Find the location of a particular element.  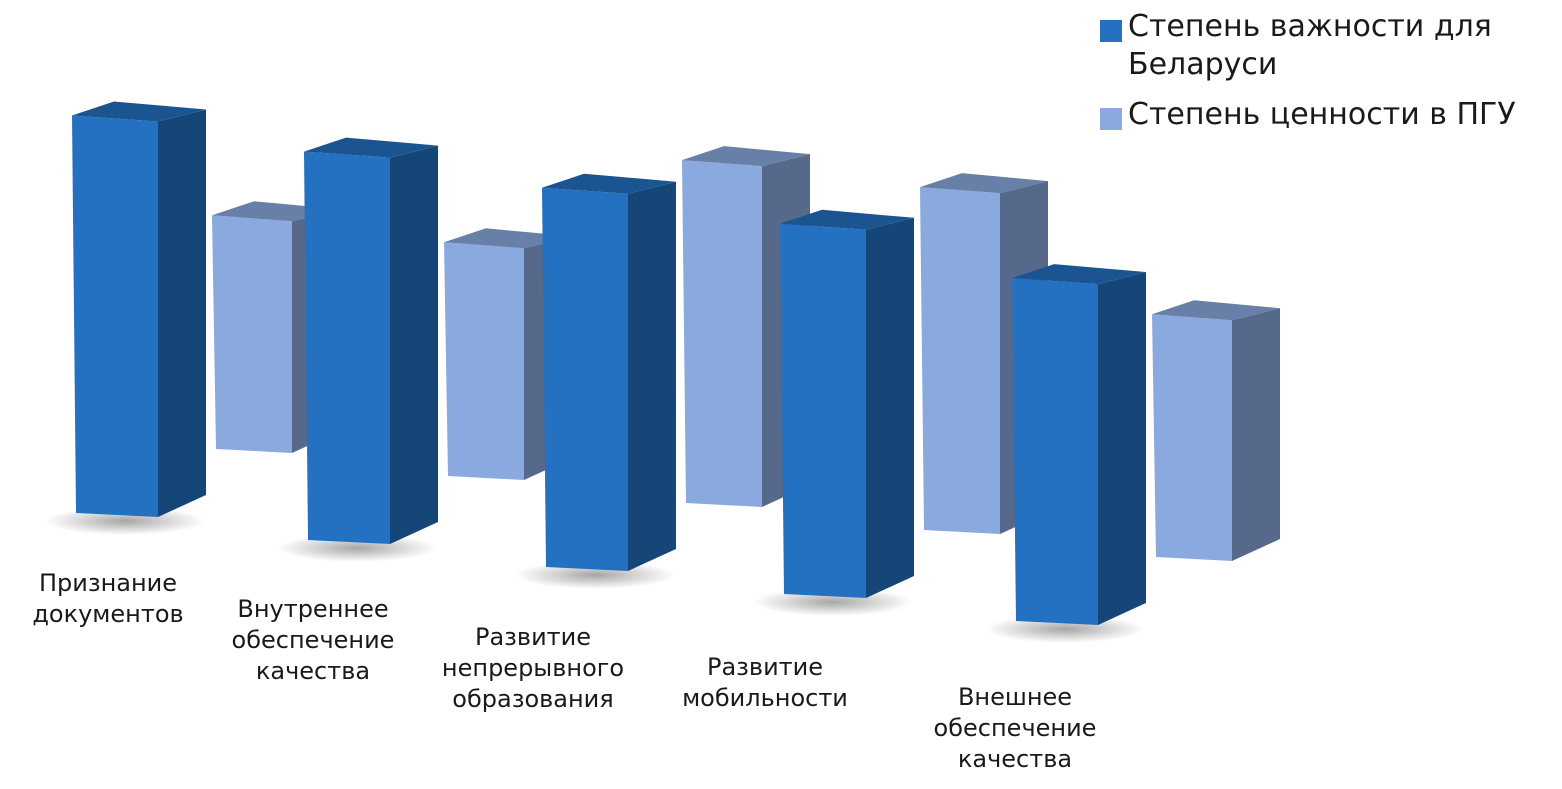

bar-importance-3-side is located at coordinates (652, 376).